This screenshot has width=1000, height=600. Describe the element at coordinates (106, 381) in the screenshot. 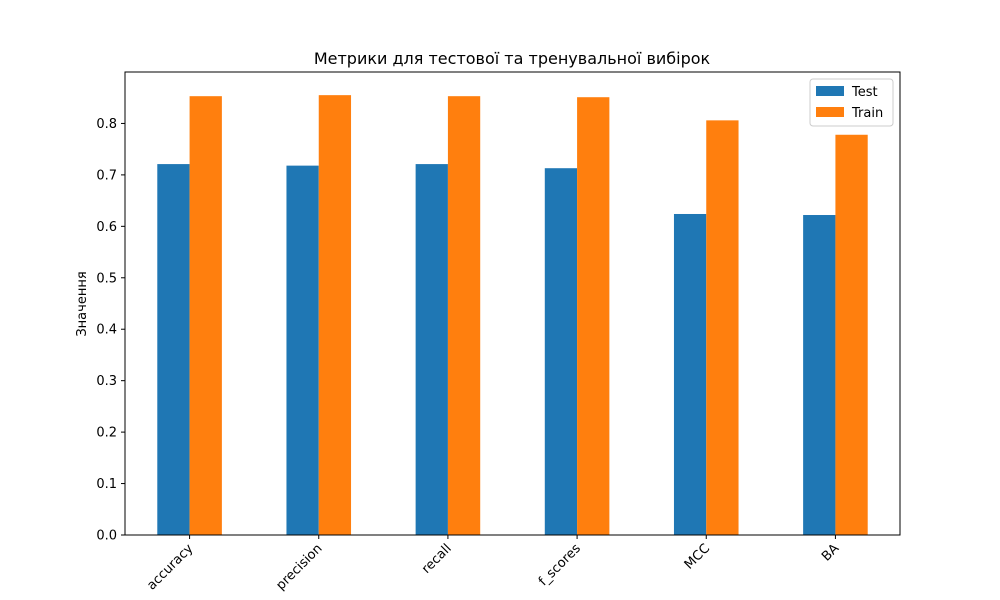

I see `y-tick-label: 0.3` at that location.